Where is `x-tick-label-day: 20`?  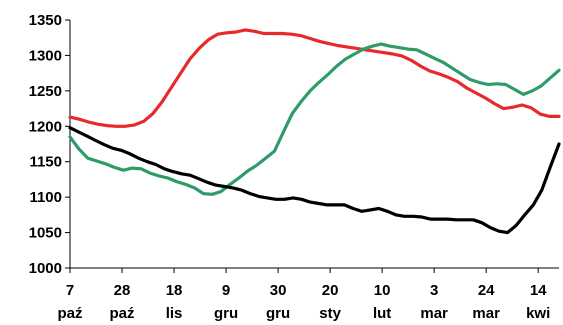 x-tick-label-day: 20 is located at coordinates (330, 290).